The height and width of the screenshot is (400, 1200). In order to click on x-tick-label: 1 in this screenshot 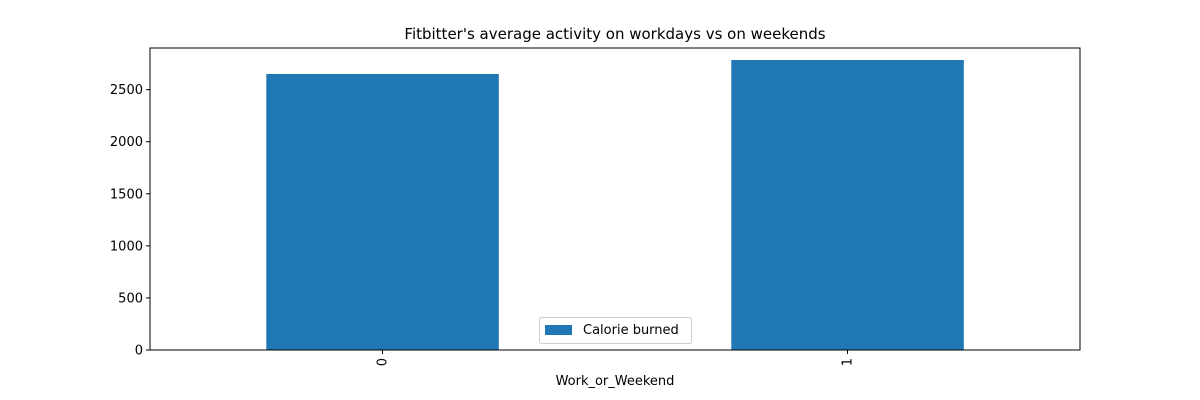, I will do `click(848, 362)`.